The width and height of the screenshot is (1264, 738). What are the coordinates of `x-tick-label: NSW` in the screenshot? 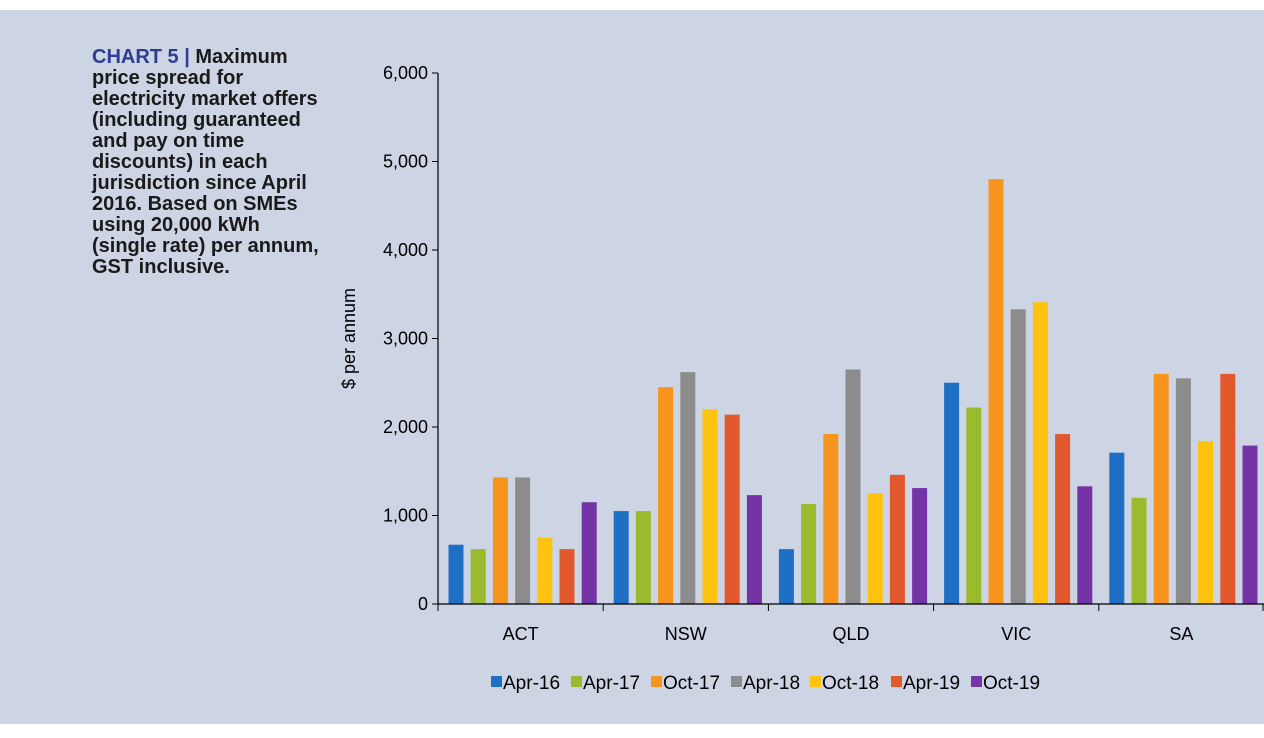 It's located at (686, 634).